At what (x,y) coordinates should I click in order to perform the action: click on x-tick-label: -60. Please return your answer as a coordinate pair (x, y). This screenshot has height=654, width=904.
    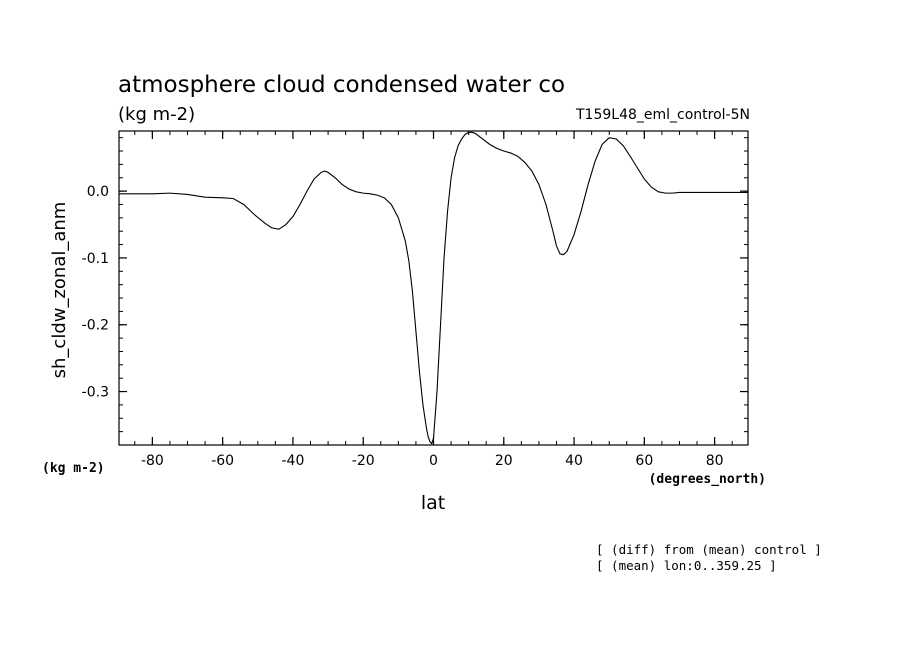
    Looking at the image, I should click on (222, 461).